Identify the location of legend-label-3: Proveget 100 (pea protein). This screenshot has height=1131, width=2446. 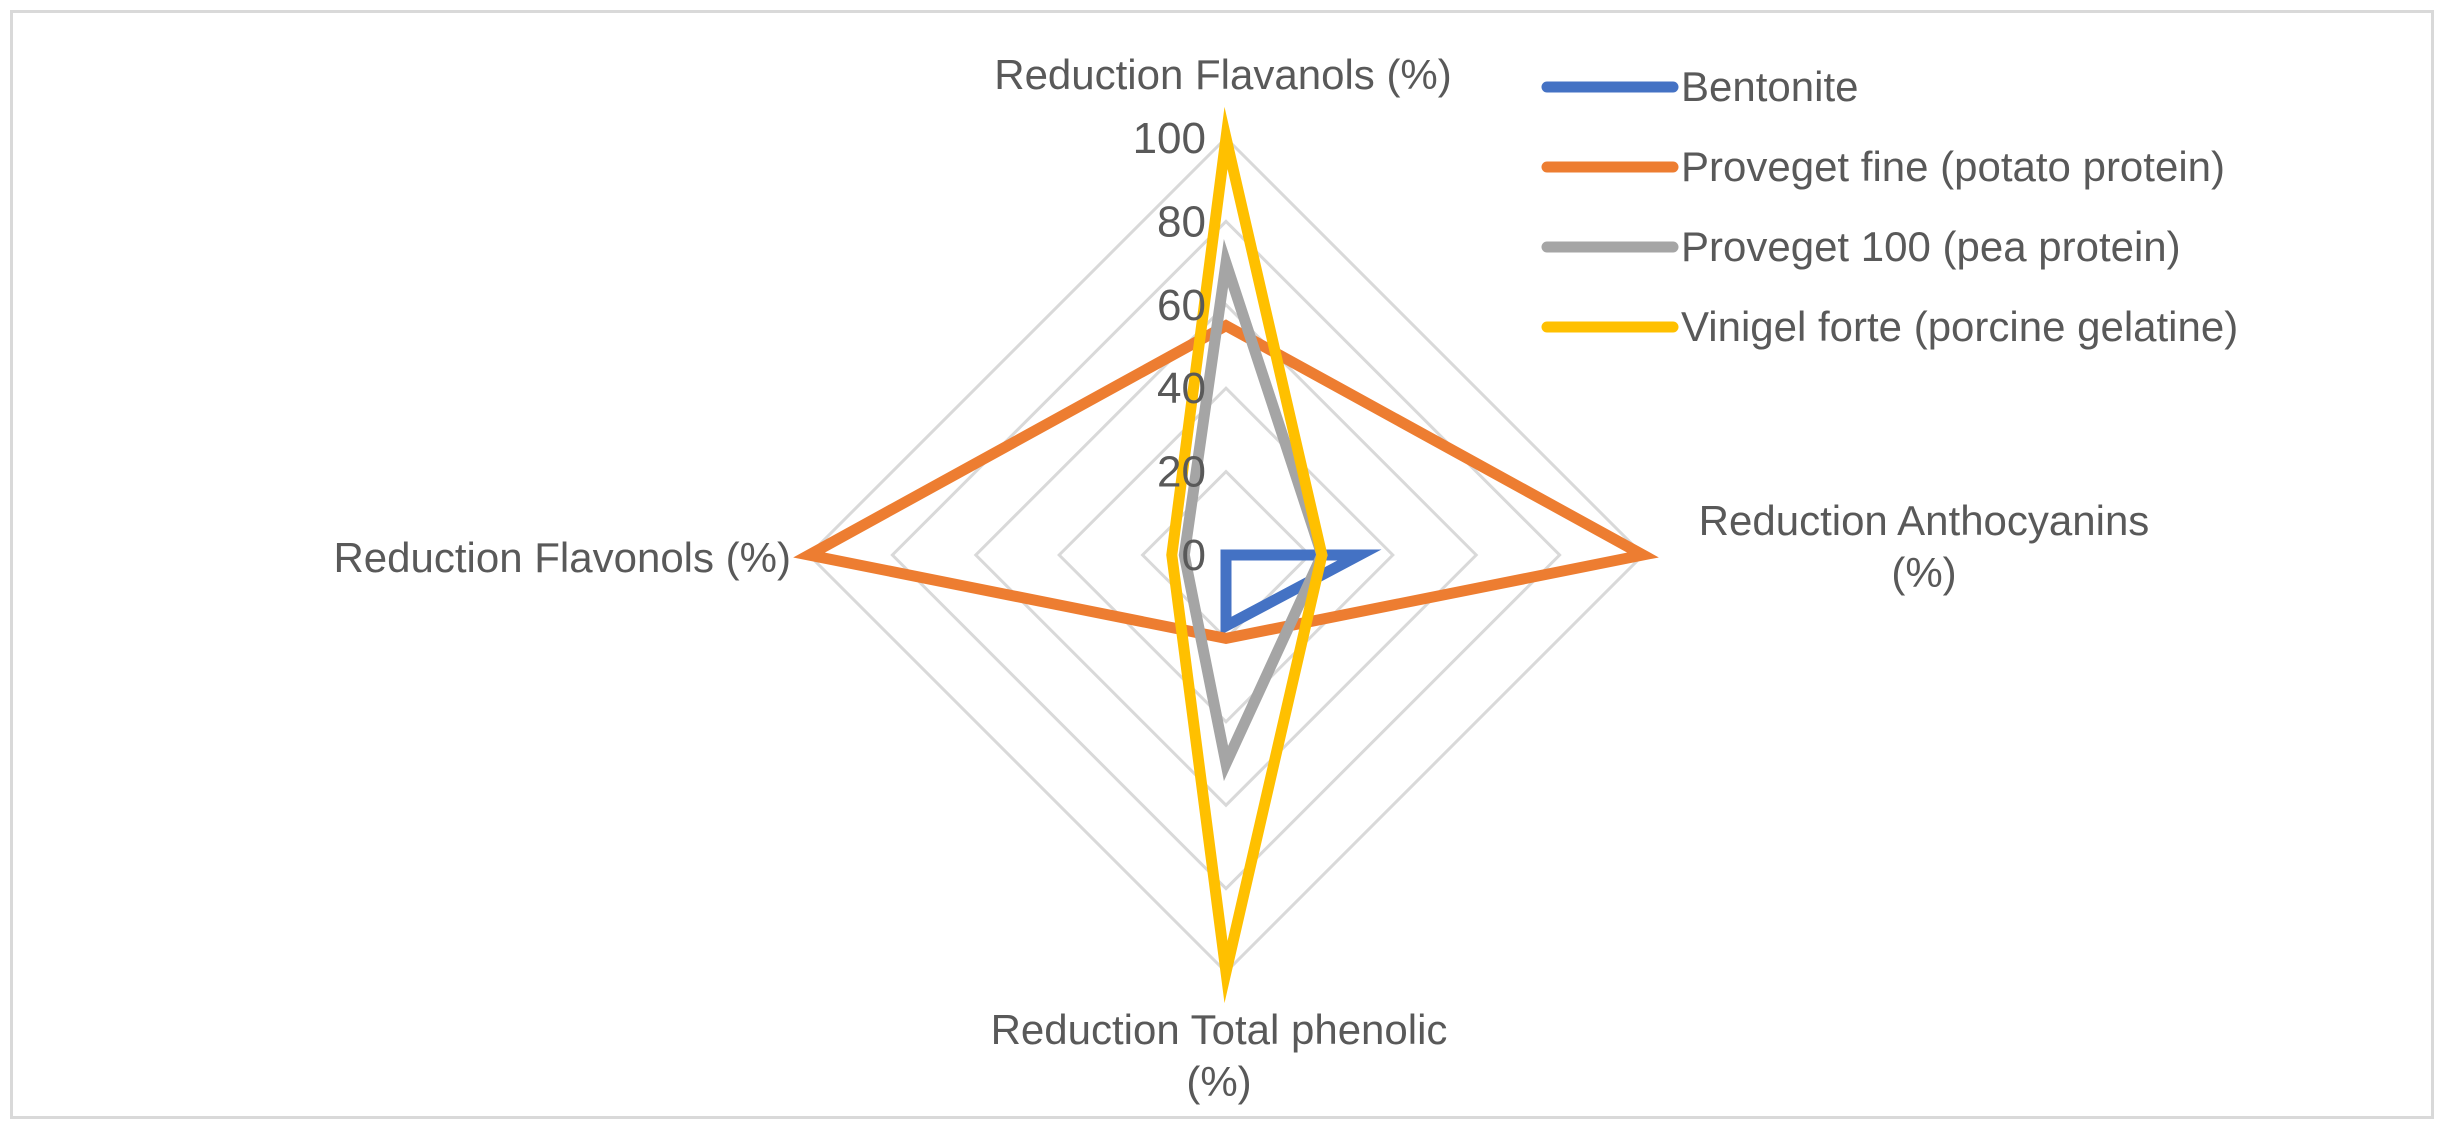
(1931, 246).